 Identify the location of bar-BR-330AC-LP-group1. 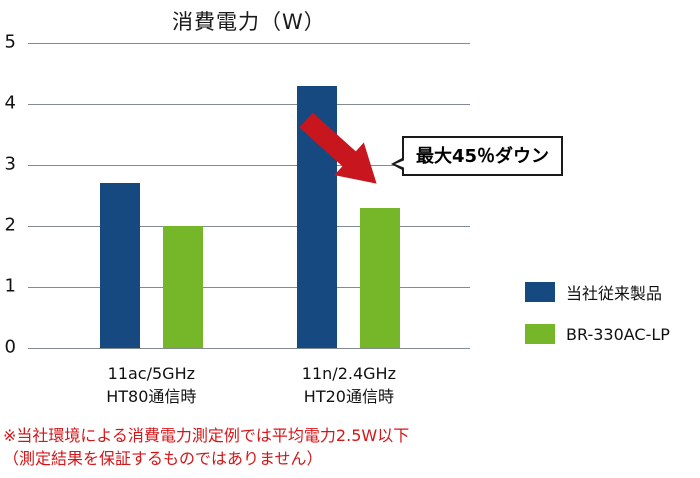
(182, 287).